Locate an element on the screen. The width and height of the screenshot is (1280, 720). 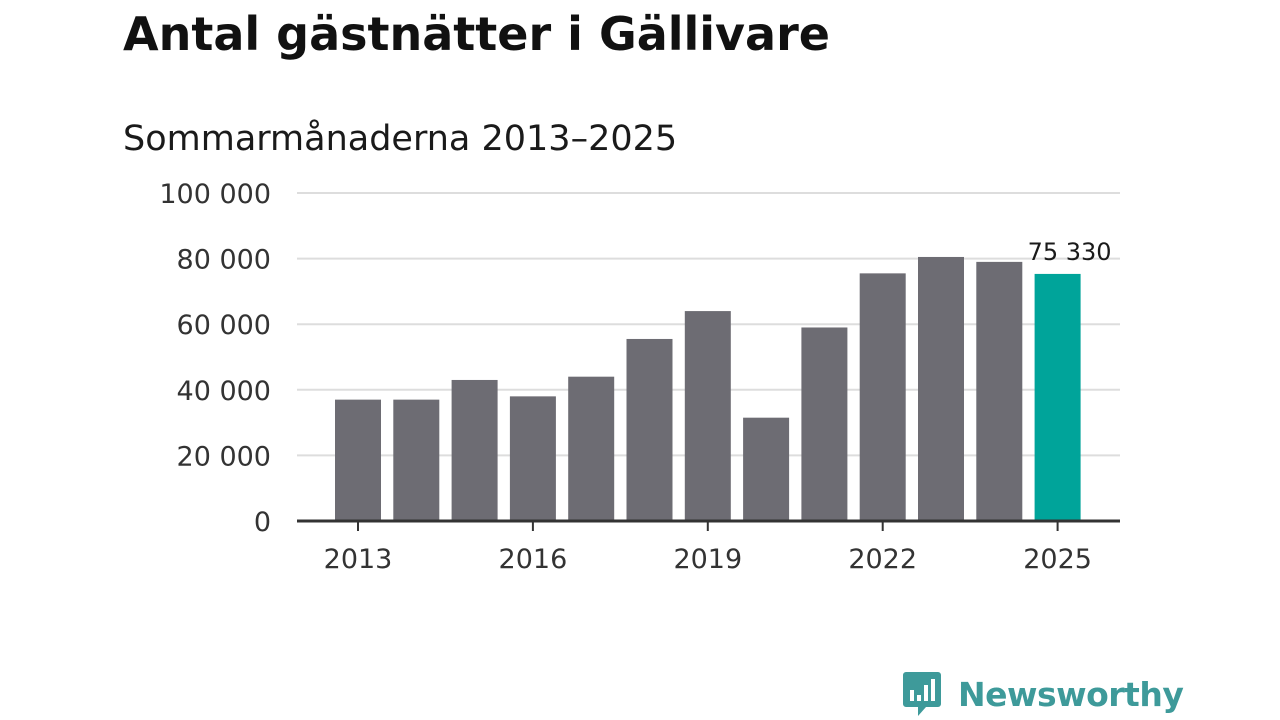
bar-2014 is located at coordinates (416, 460).